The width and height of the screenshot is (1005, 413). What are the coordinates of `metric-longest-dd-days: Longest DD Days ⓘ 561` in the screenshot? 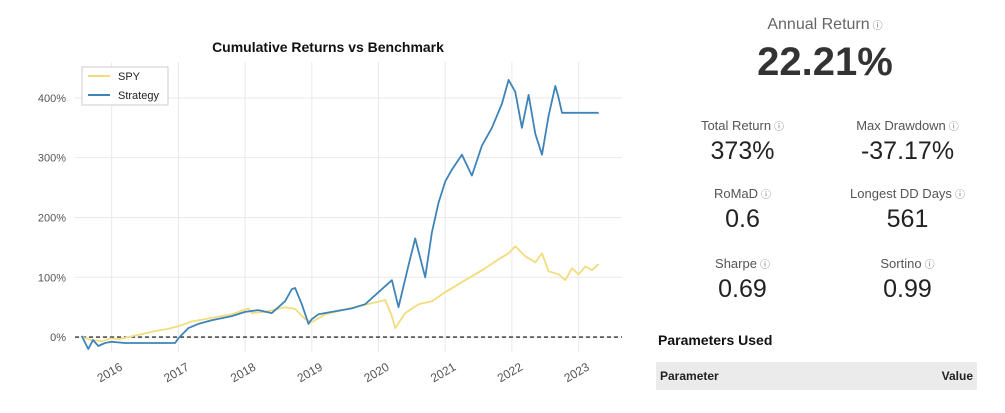 It's located at (907, 210).